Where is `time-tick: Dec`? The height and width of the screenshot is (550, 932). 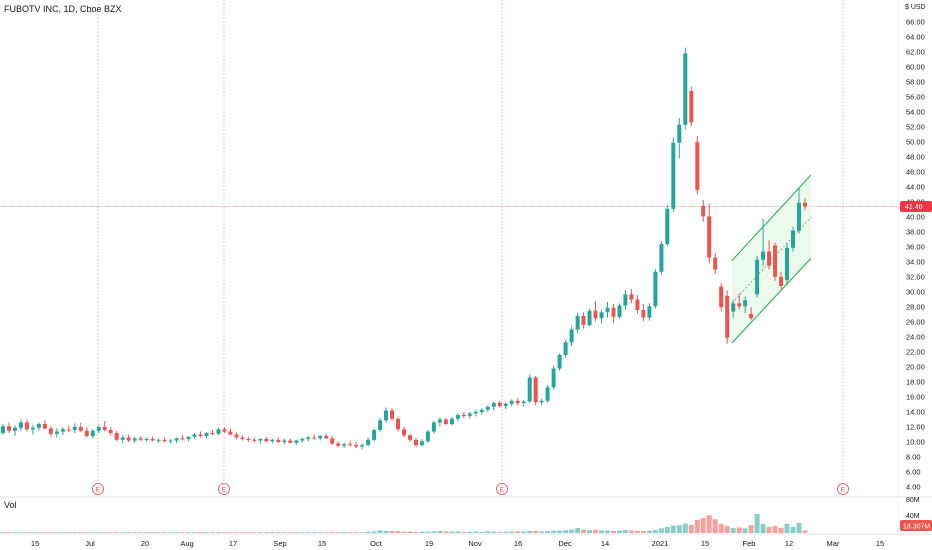 time-tick: Dec is located at coordinates (565, 543).